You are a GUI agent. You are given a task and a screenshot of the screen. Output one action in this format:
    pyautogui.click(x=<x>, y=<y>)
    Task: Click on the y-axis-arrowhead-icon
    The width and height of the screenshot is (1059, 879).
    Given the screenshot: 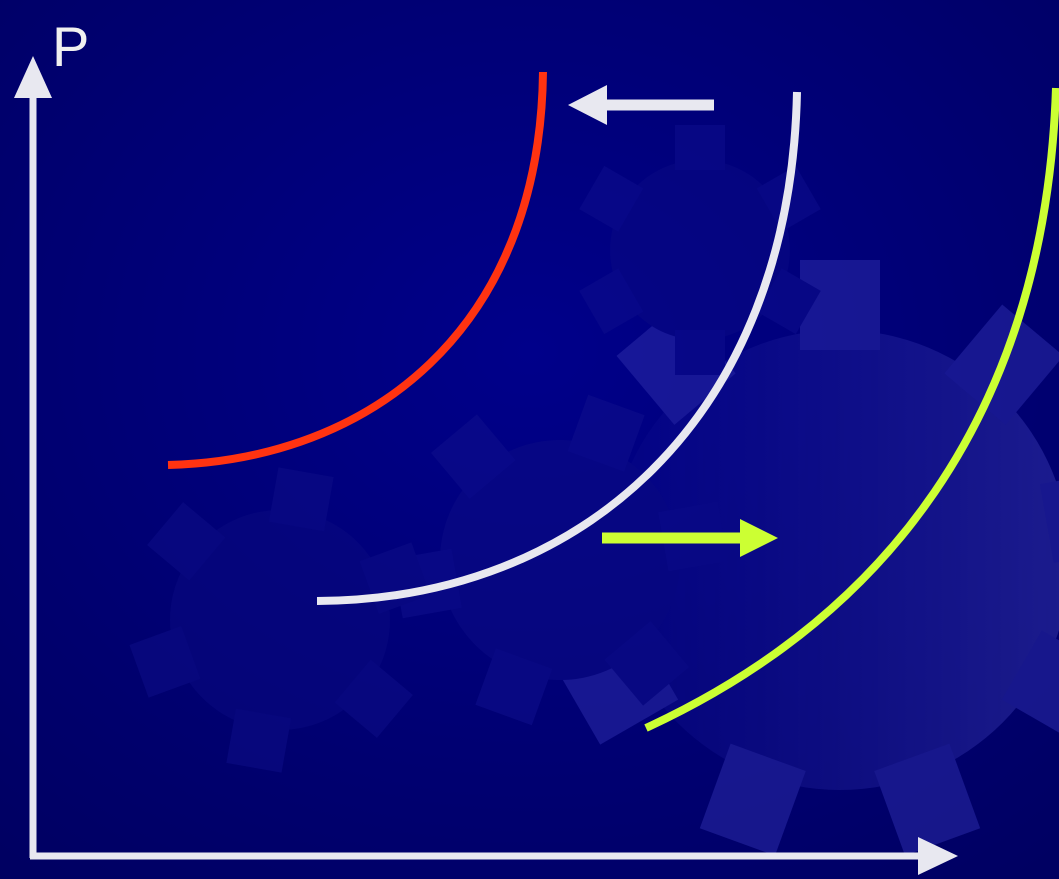 What is the action you would take?
    pyautogui.click(x=33, y=77)
    